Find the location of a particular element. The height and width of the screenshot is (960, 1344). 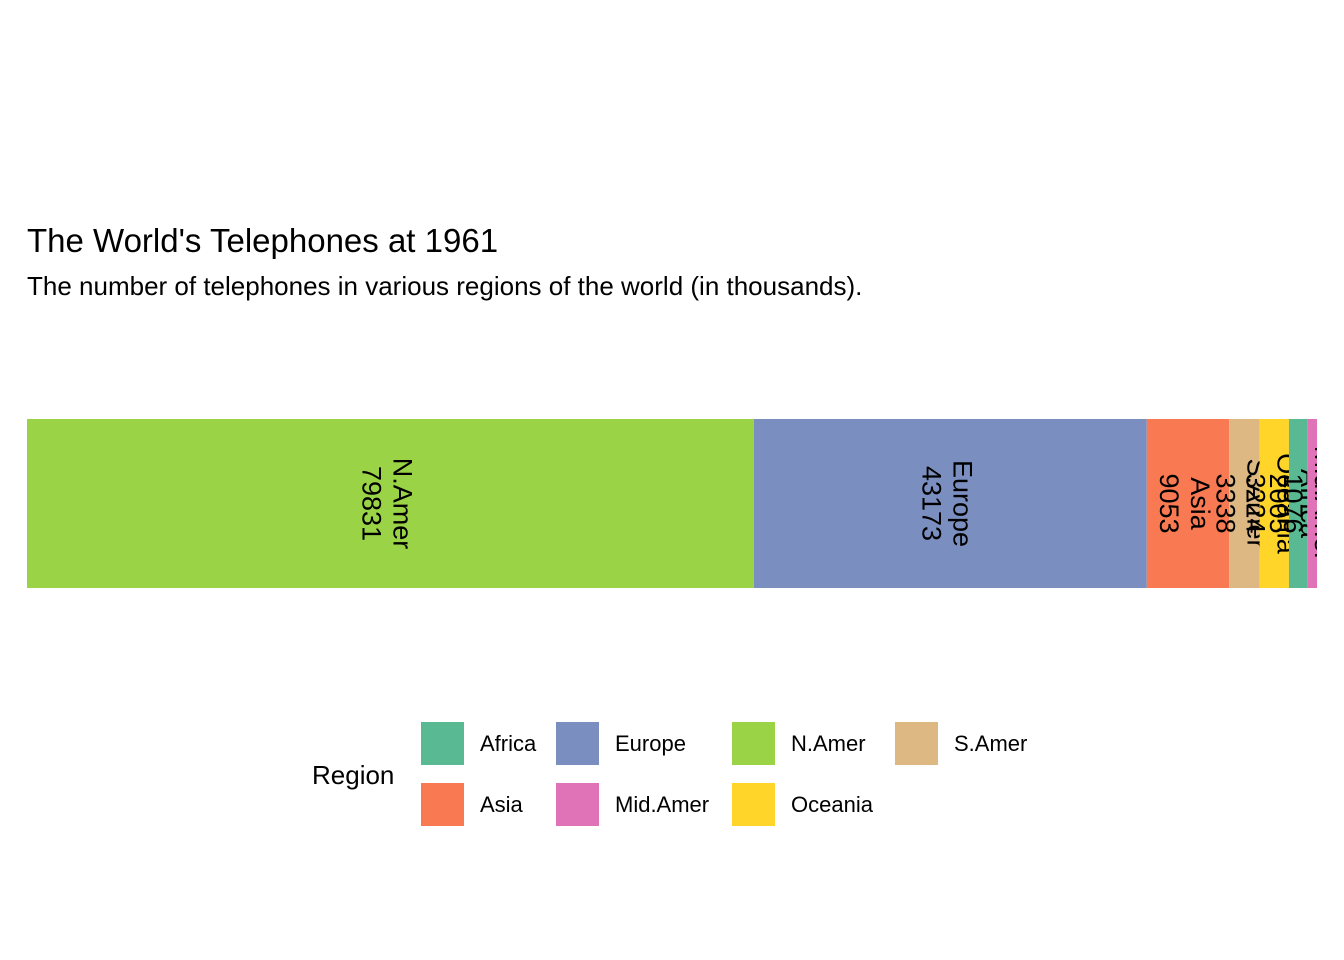

bar-segment-africa is located at coordinates (1298, 503).